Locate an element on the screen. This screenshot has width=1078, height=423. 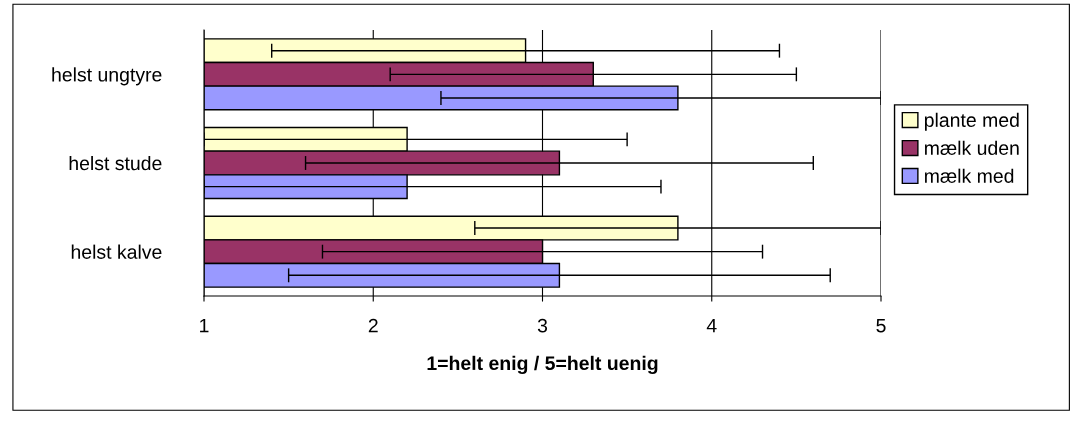
legend-label: mælk med is located at coordinates (969, 175).